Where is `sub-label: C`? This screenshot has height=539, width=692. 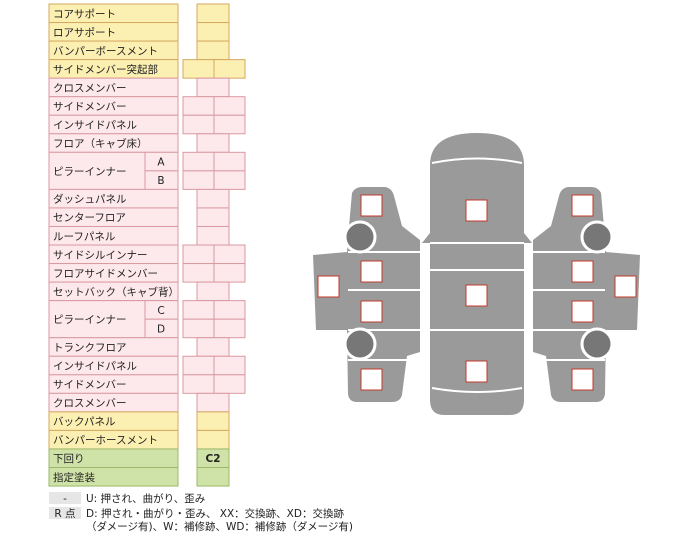 sub-label: C is located at coordinates (160, 311).